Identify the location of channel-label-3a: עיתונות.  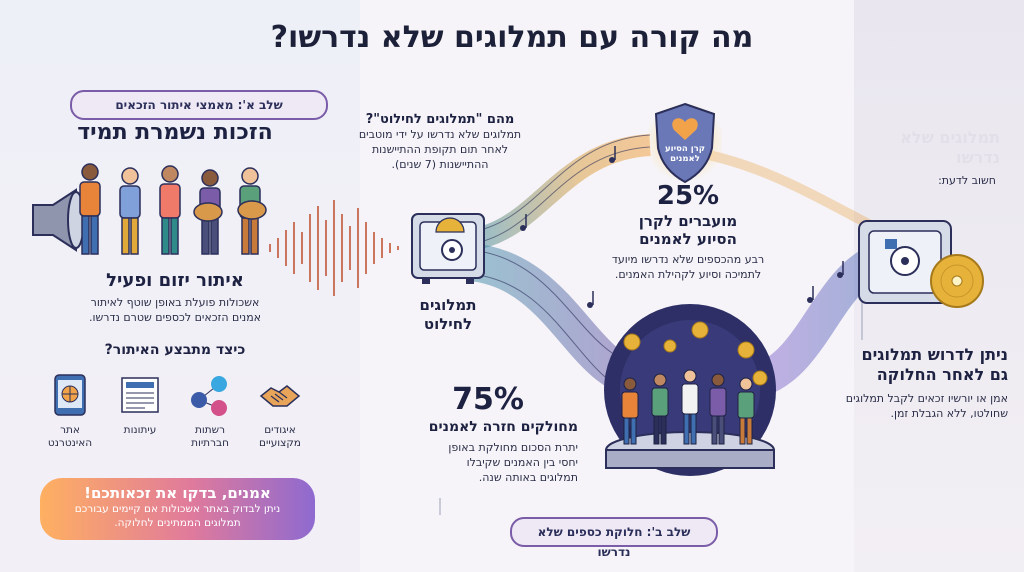
(140, 430).